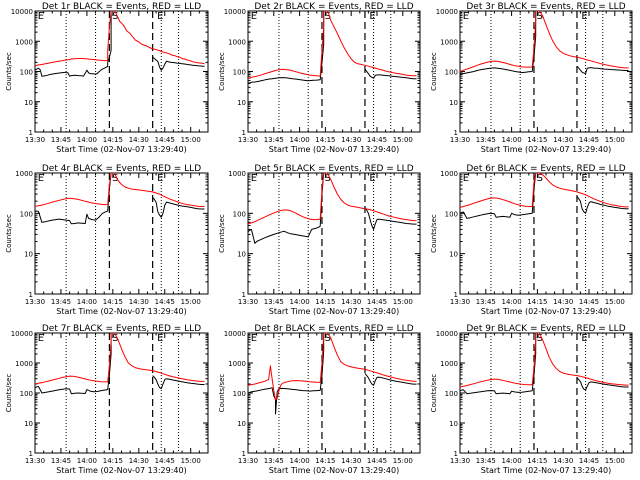 This screenshot has width=640, height=480. Describe the element at coordinates (333, 169) in the screenshot. I see `chart-title: Det 5r BLACK = Events, RED = LLD` at that location.